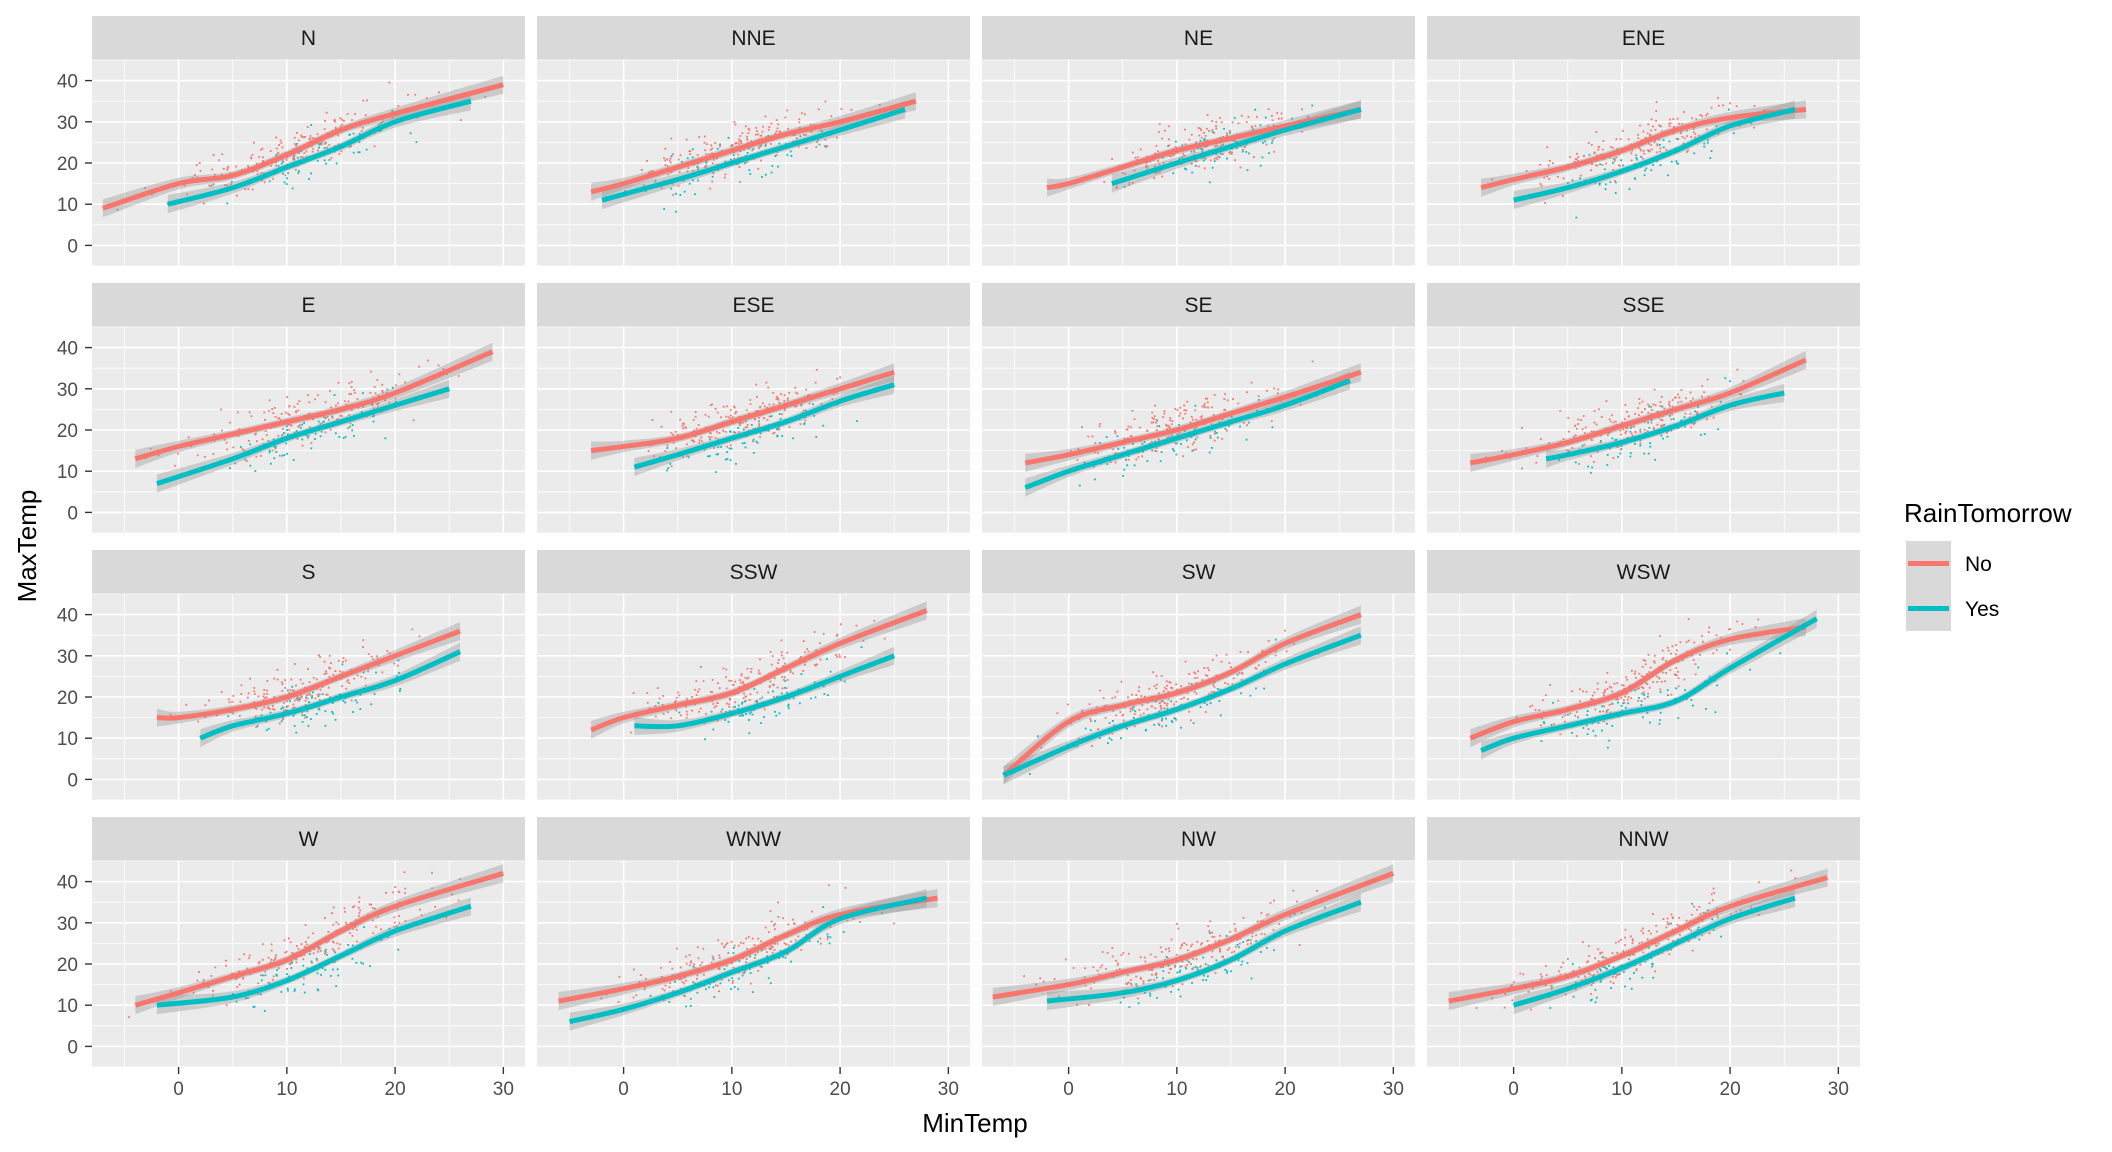 The height and width of the screenshot is (1152, 2112). What do you see at coordinates (753, 38) in the screenshot?
I see `facet-label: NNE` at bounding box center [753, 38].